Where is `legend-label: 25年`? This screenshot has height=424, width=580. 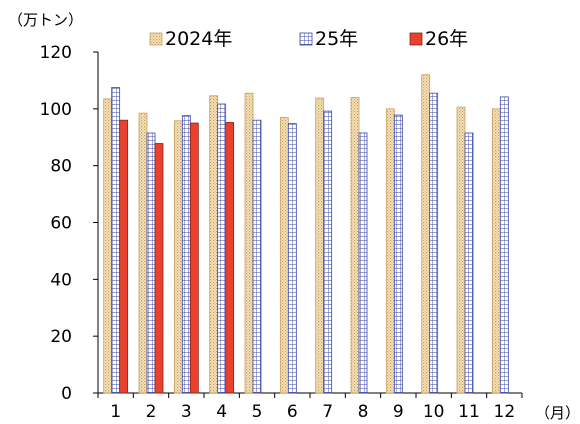
legend-label: 25年 is located at coordinates (336, 39).